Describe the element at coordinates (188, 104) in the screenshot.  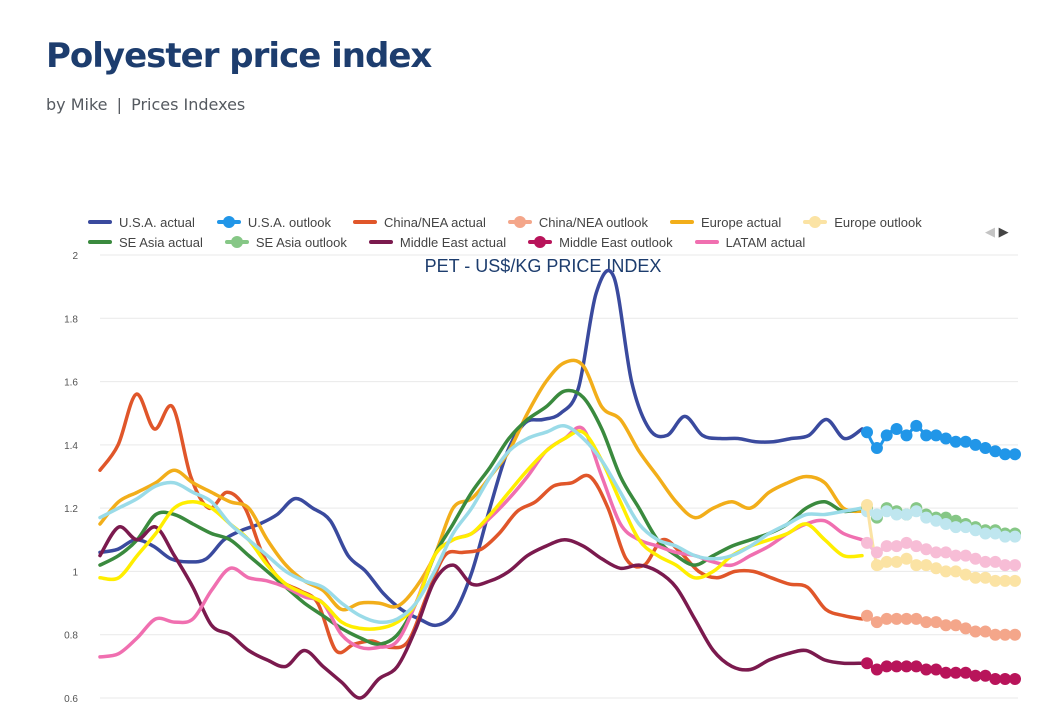
I see `category-link: Prices Indexes` at that location.